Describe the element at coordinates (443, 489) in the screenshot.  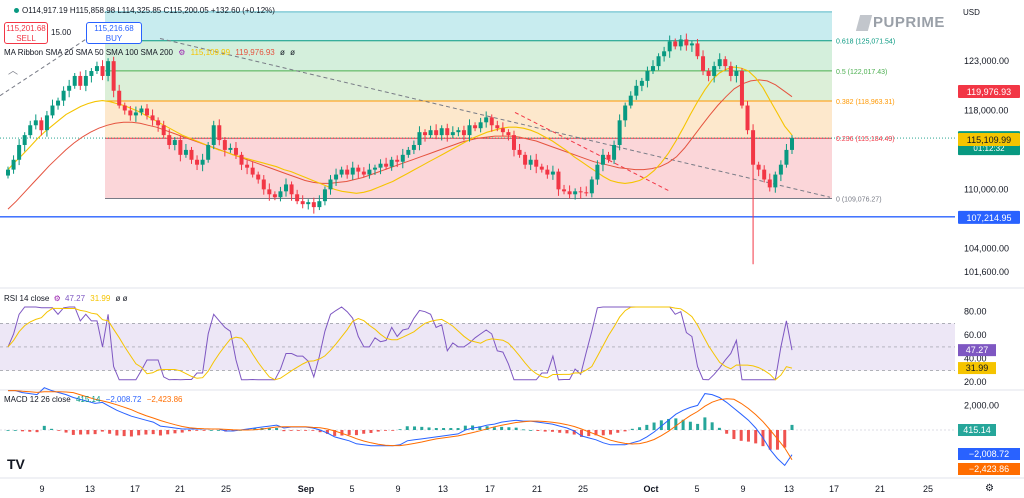
I see `time-tick-label: 13` at that location.